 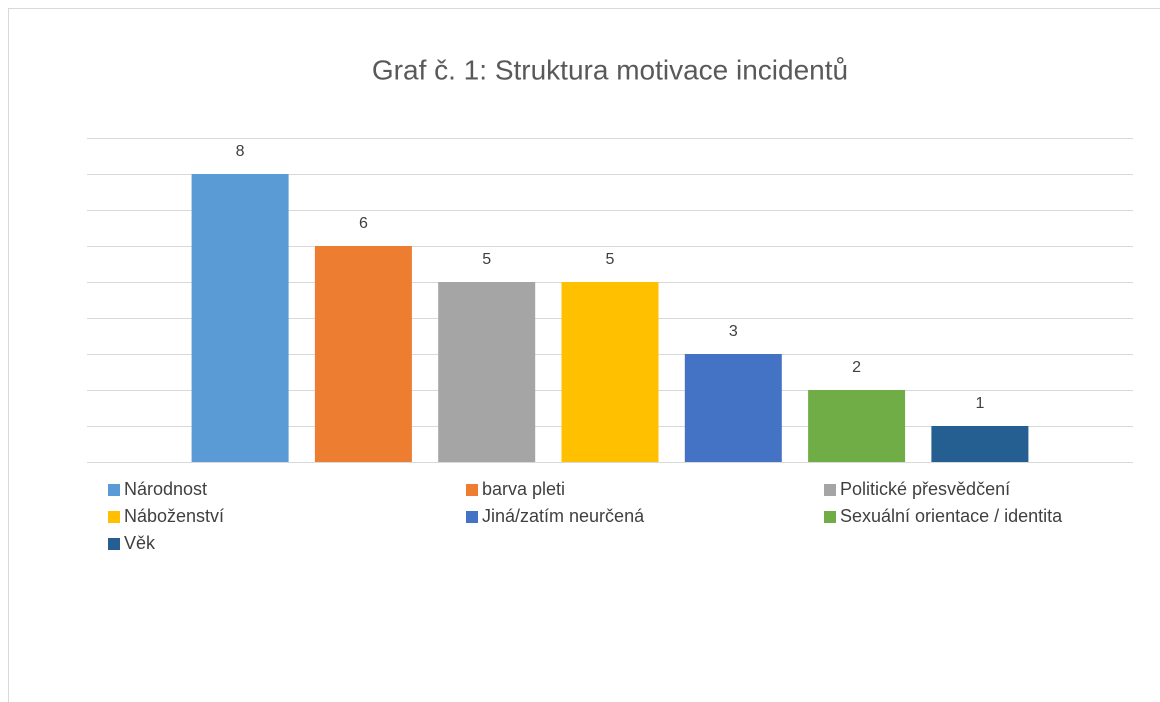 I want to click on data-label: 8, so click(x=240, y=151).